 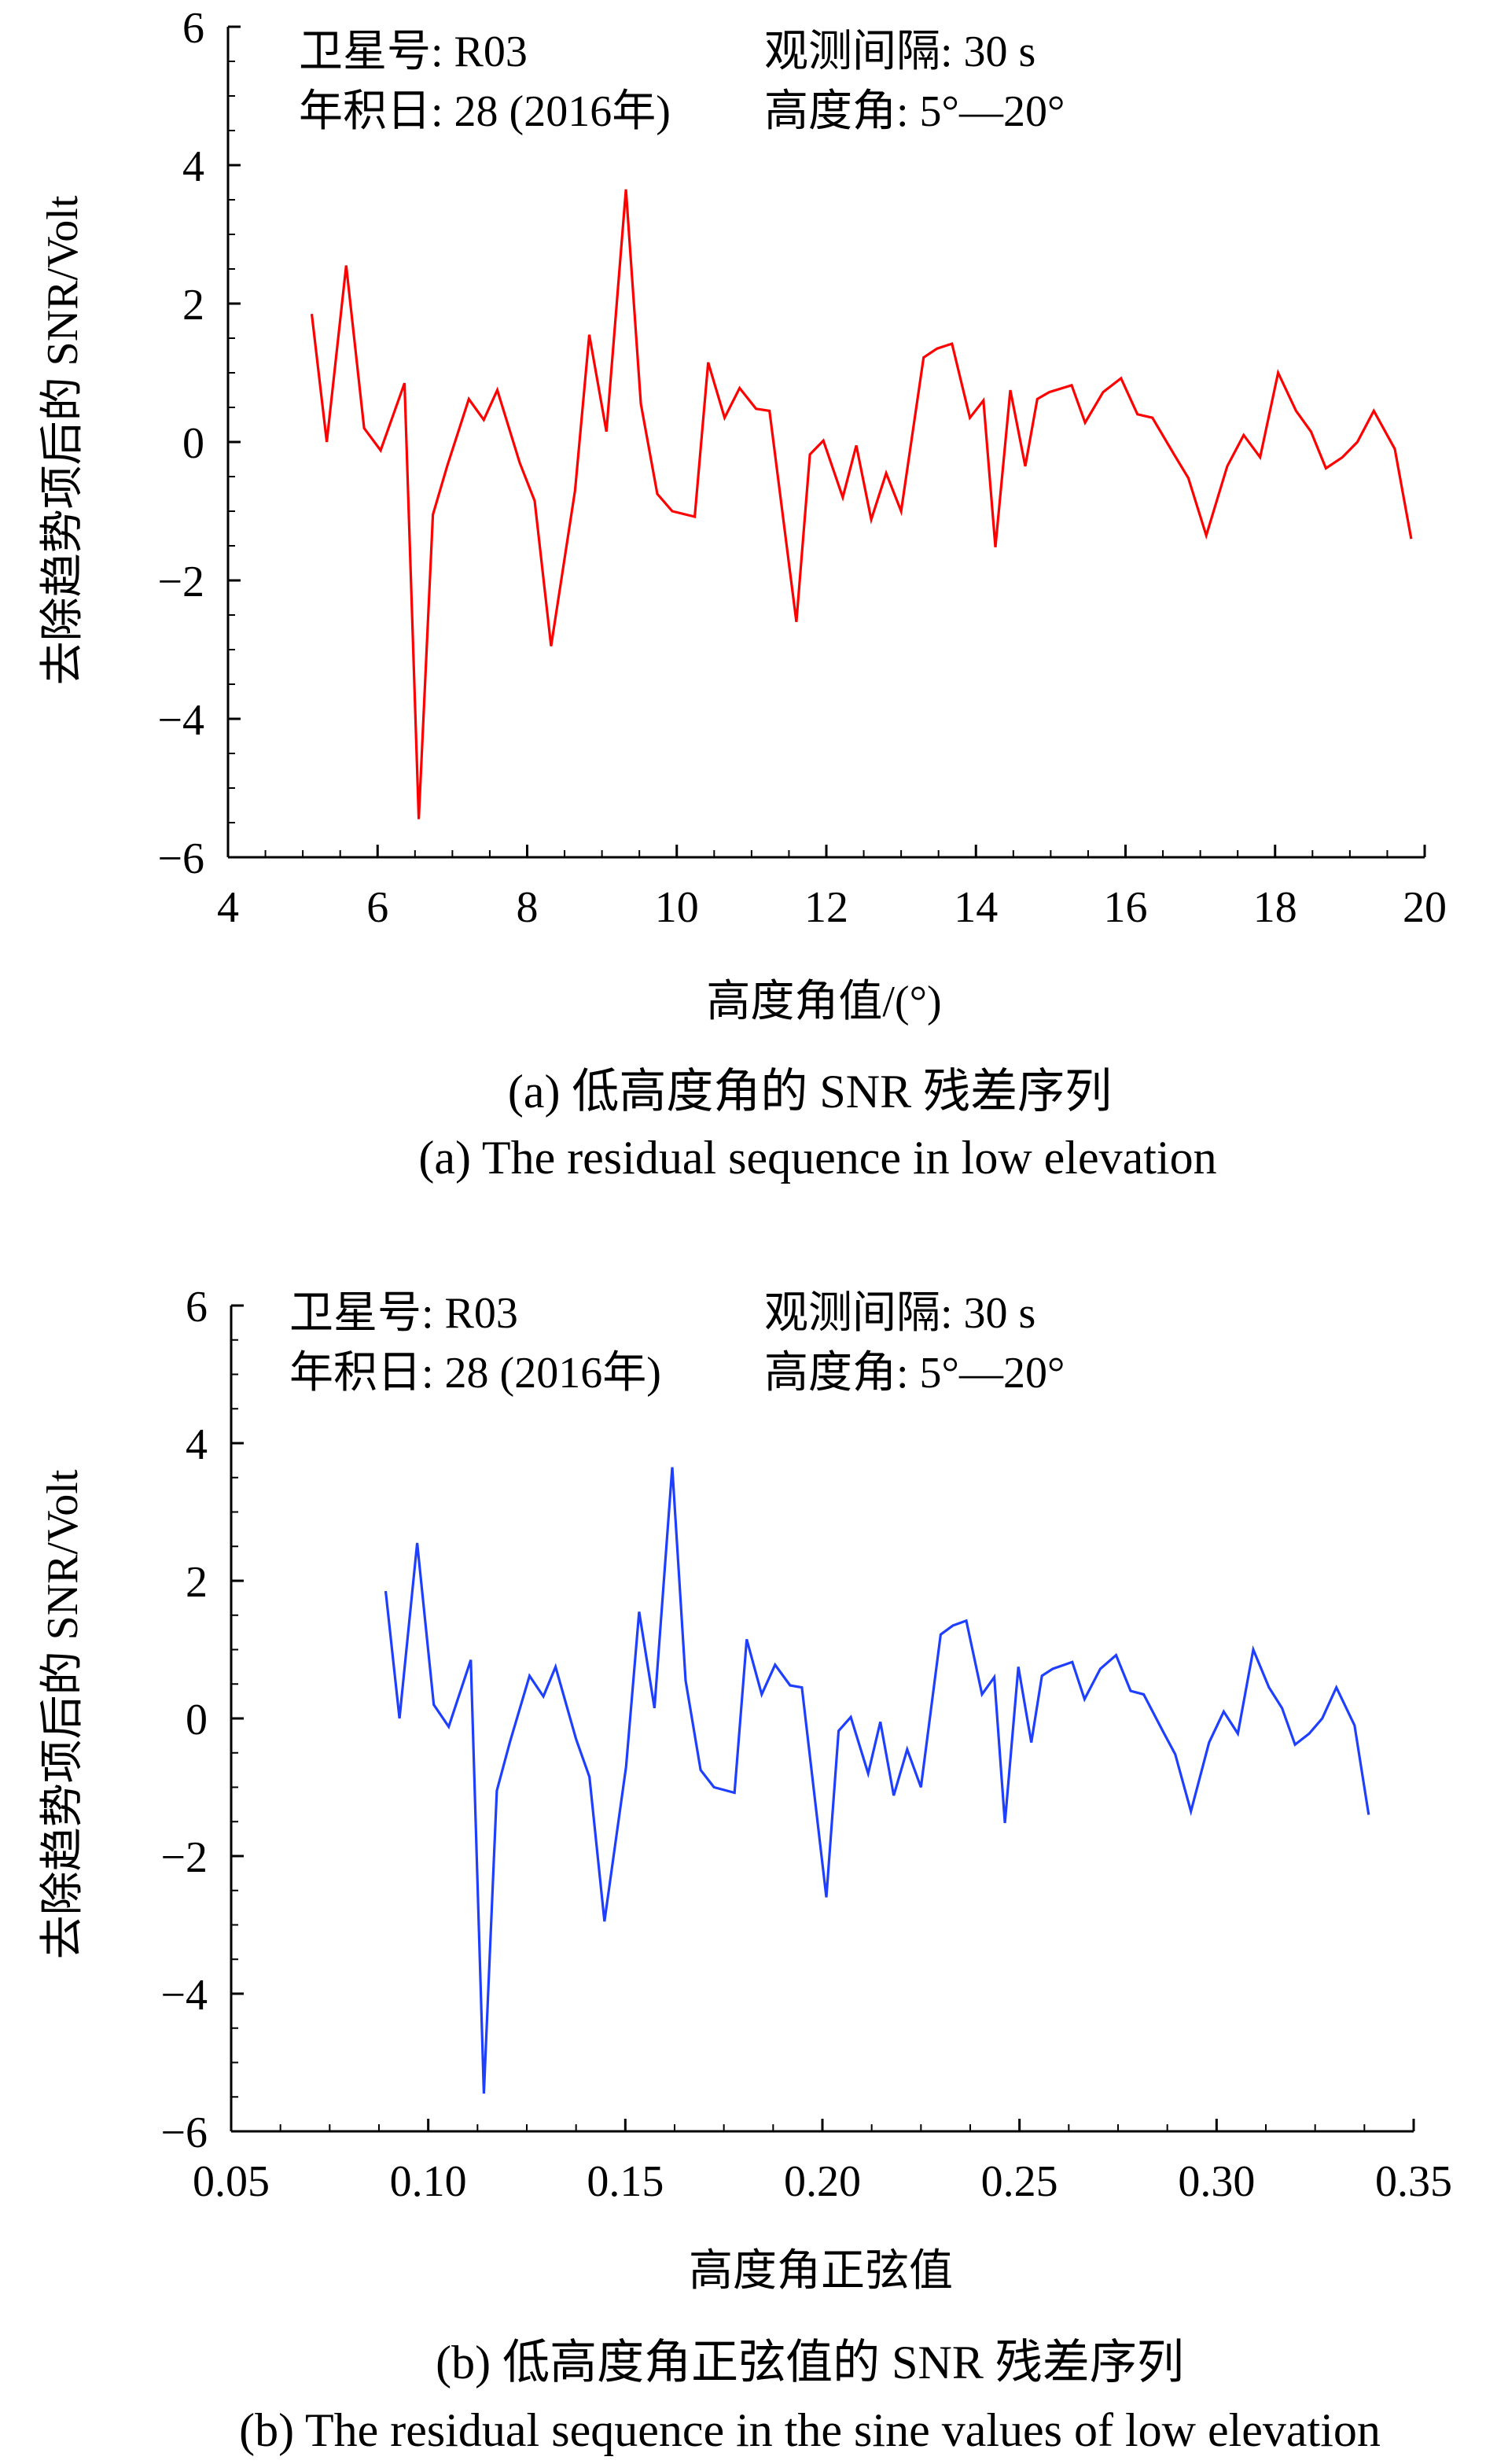 What do you see at coordinates (193, 166) in the screenshot?
I see `chart-a-y-tick-label: 4` at bounding box center [193, 166].